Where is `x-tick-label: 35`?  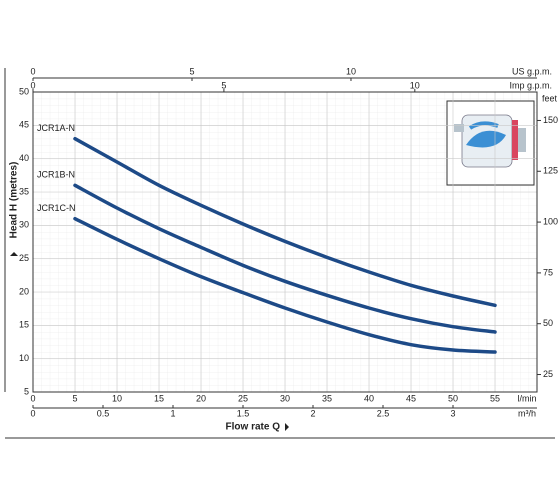 x-tick-label: 35 is located at coordinates (327, 398).